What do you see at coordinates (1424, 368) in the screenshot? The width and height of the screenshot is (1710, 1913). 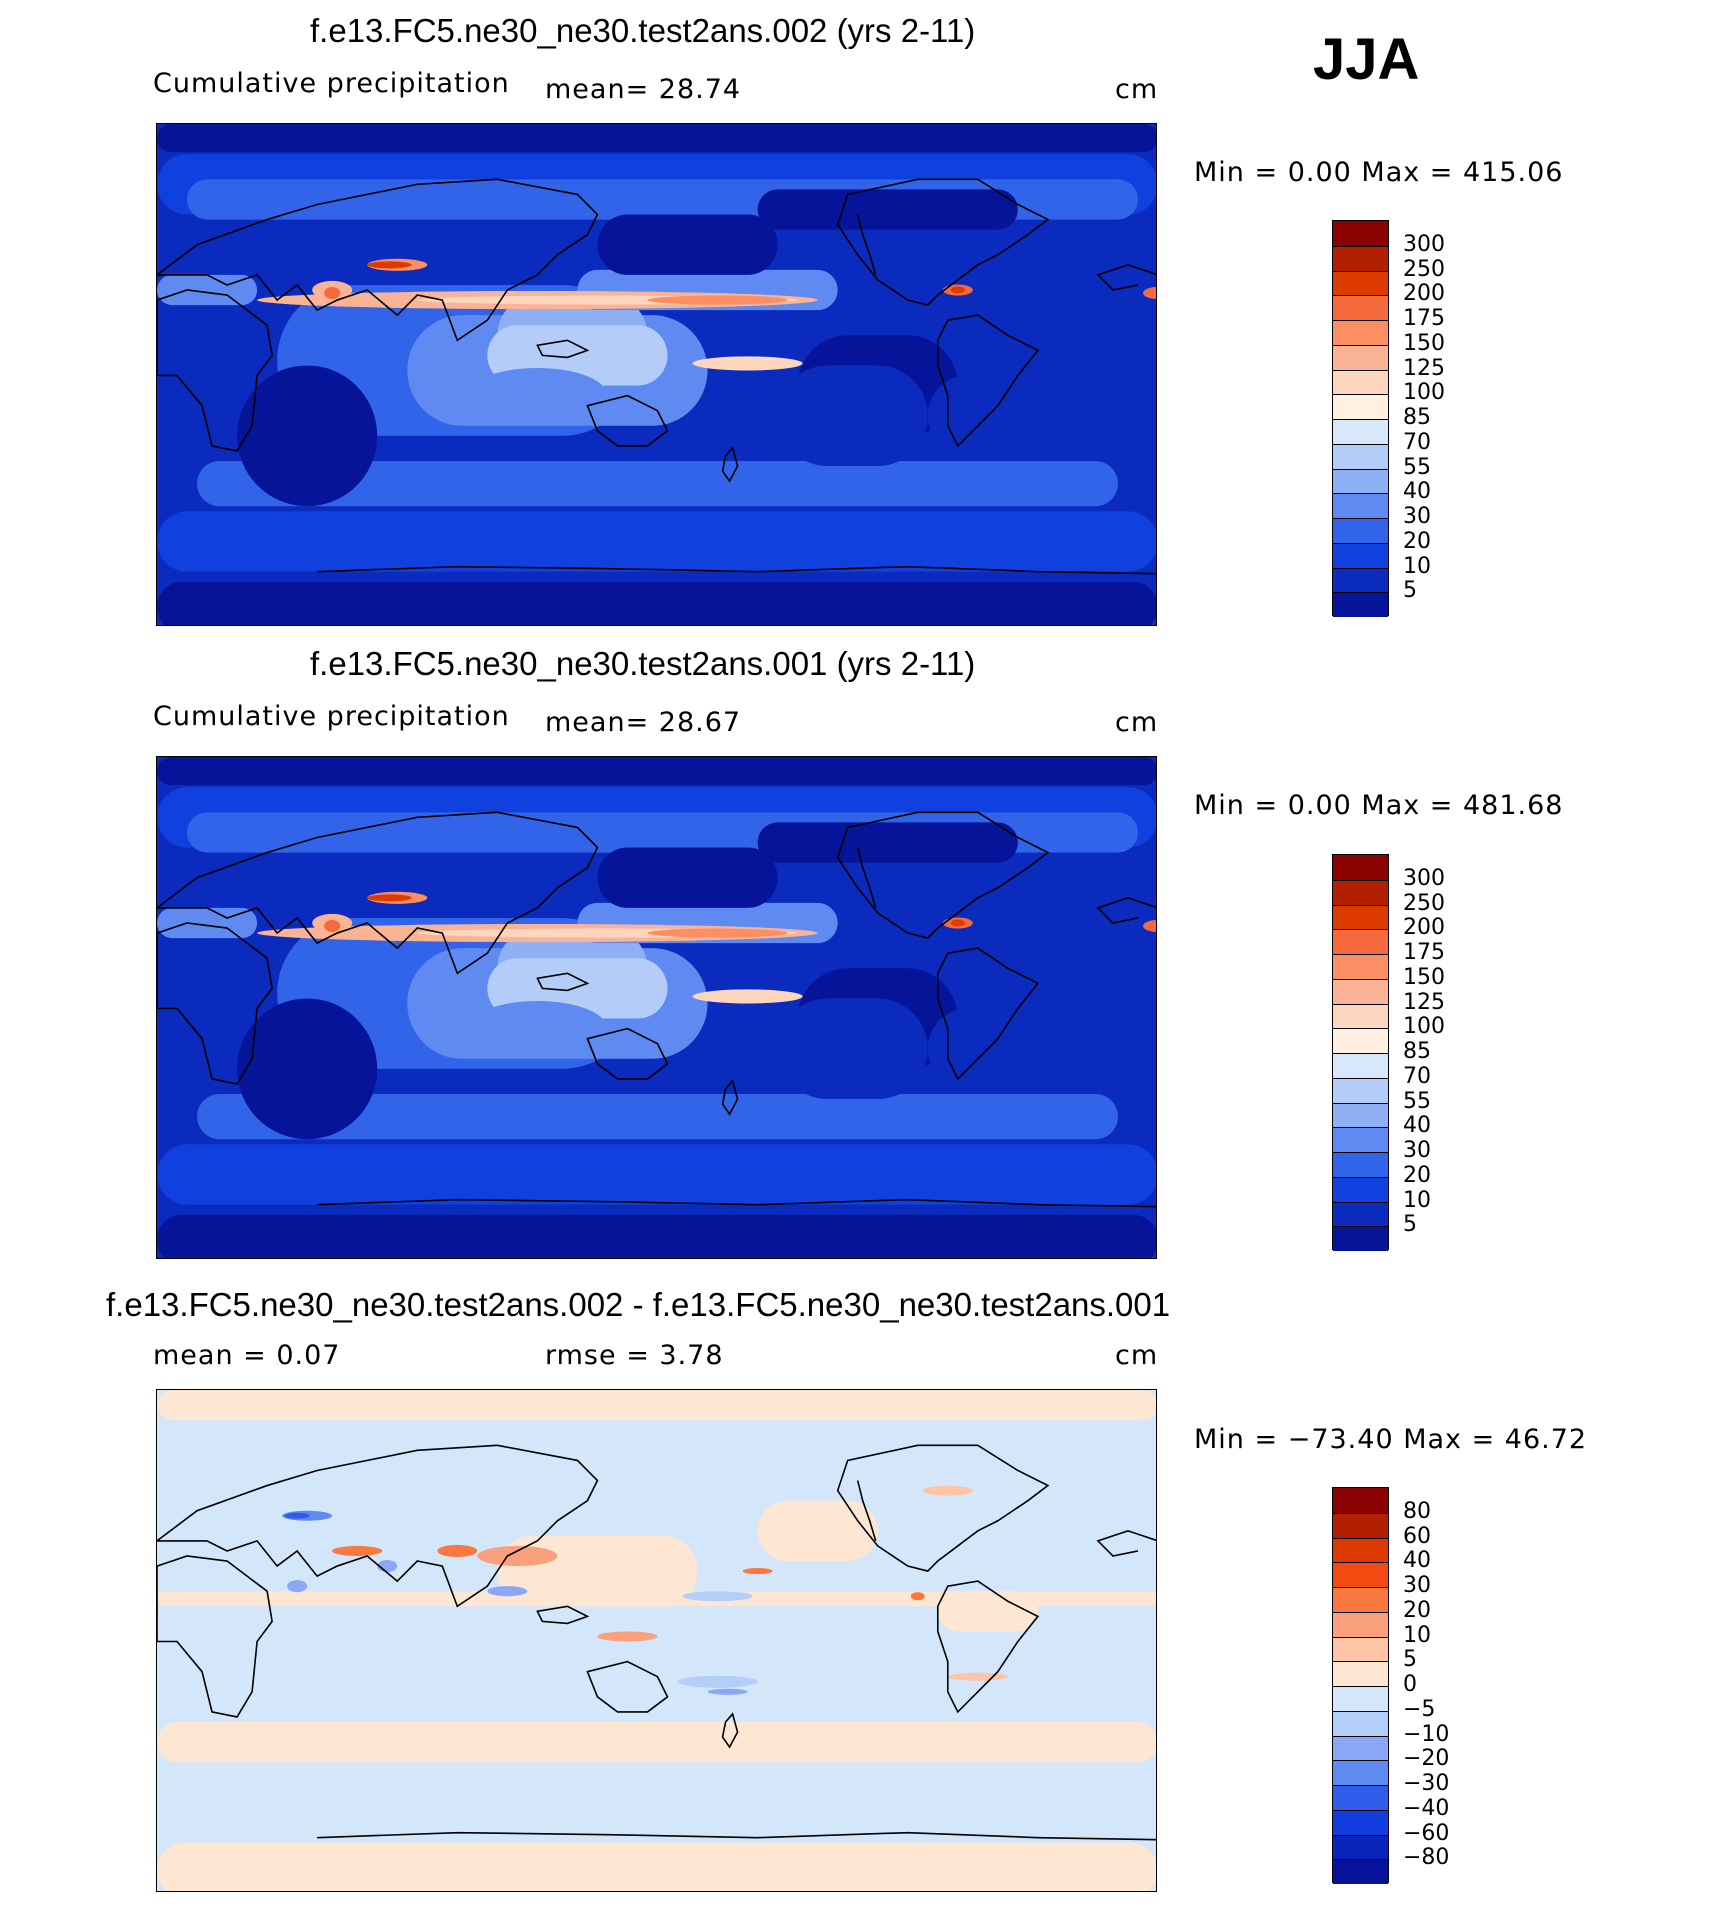 I see `colorbar-tick-label: 125` at bounding box center [1424, 368].